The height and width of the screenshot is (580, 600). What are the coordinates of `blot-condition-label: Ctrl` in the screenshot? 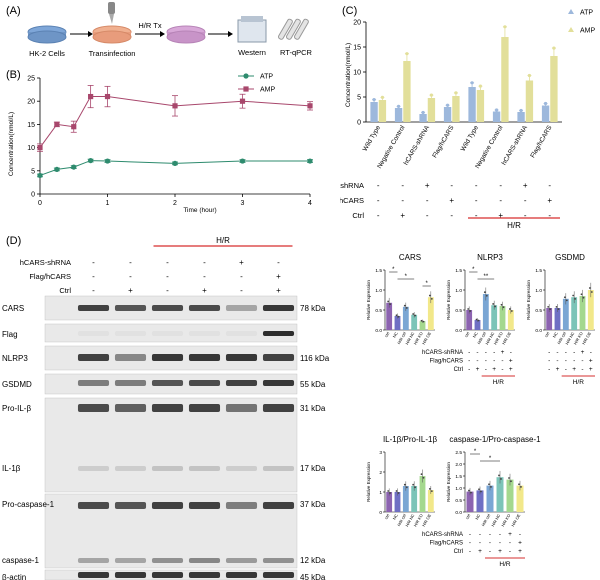 It's located at (65, 290).